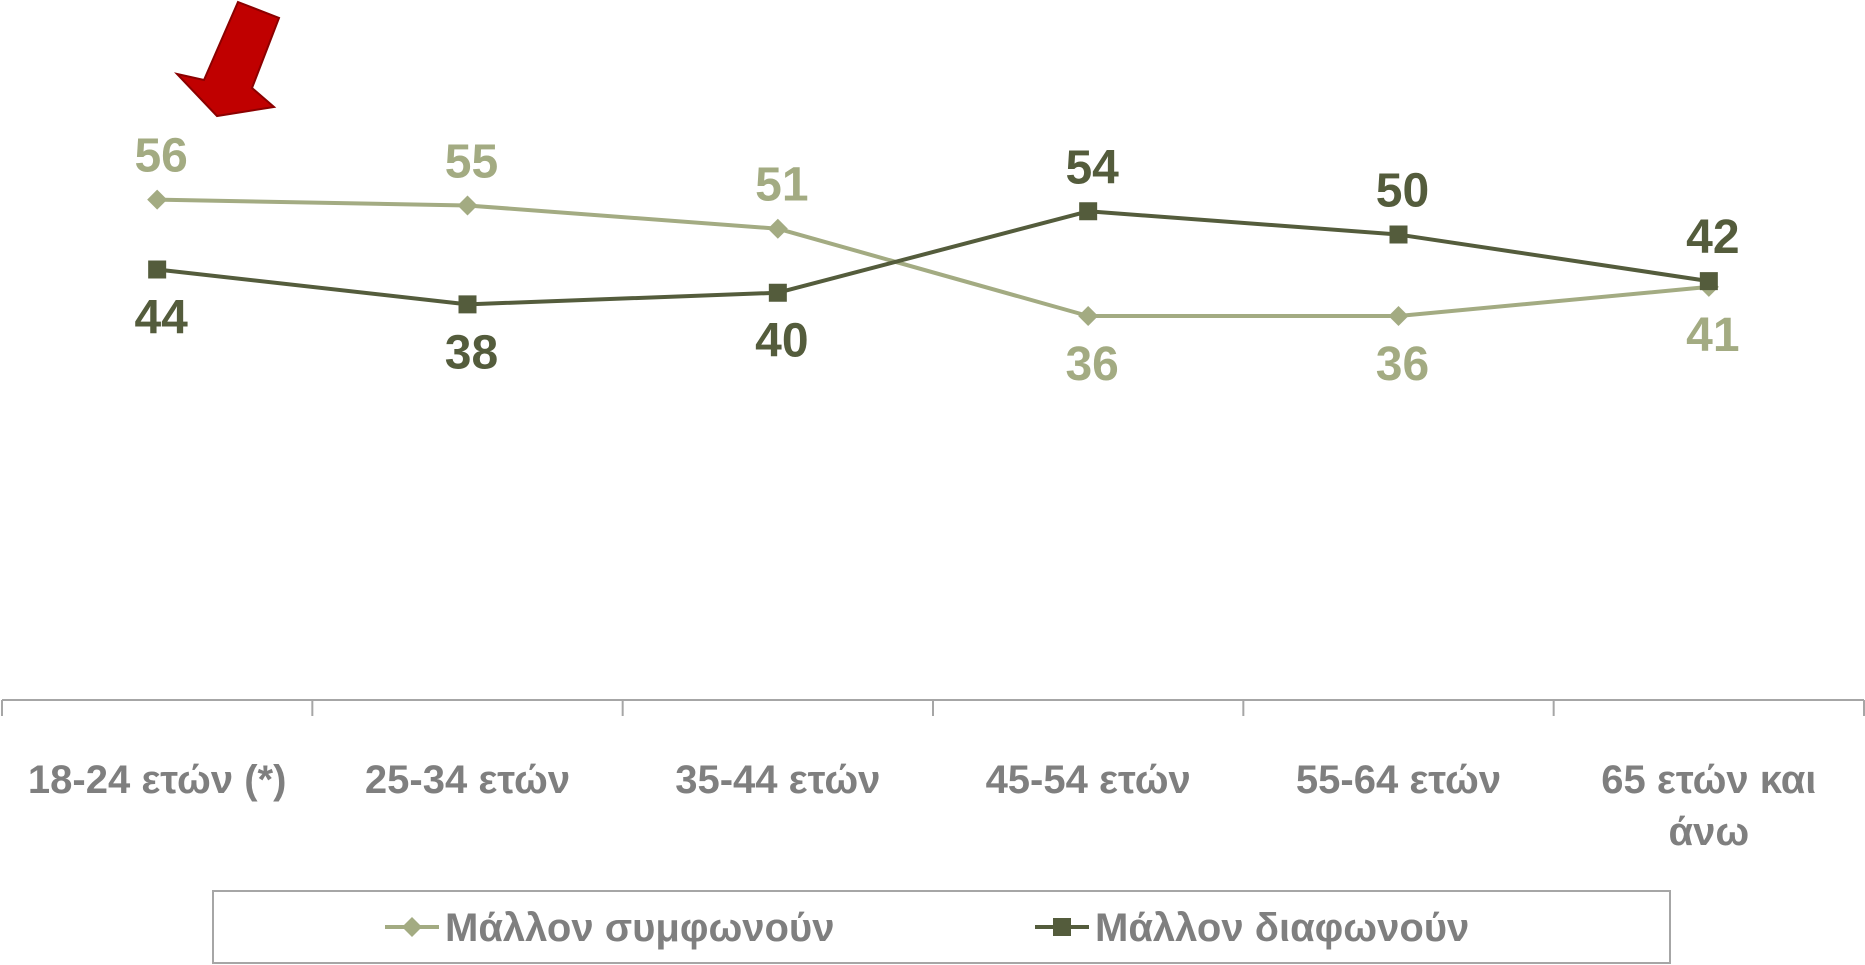 The image size is (1865, 965). I want to click on data-label: 40, so click(781, 341).